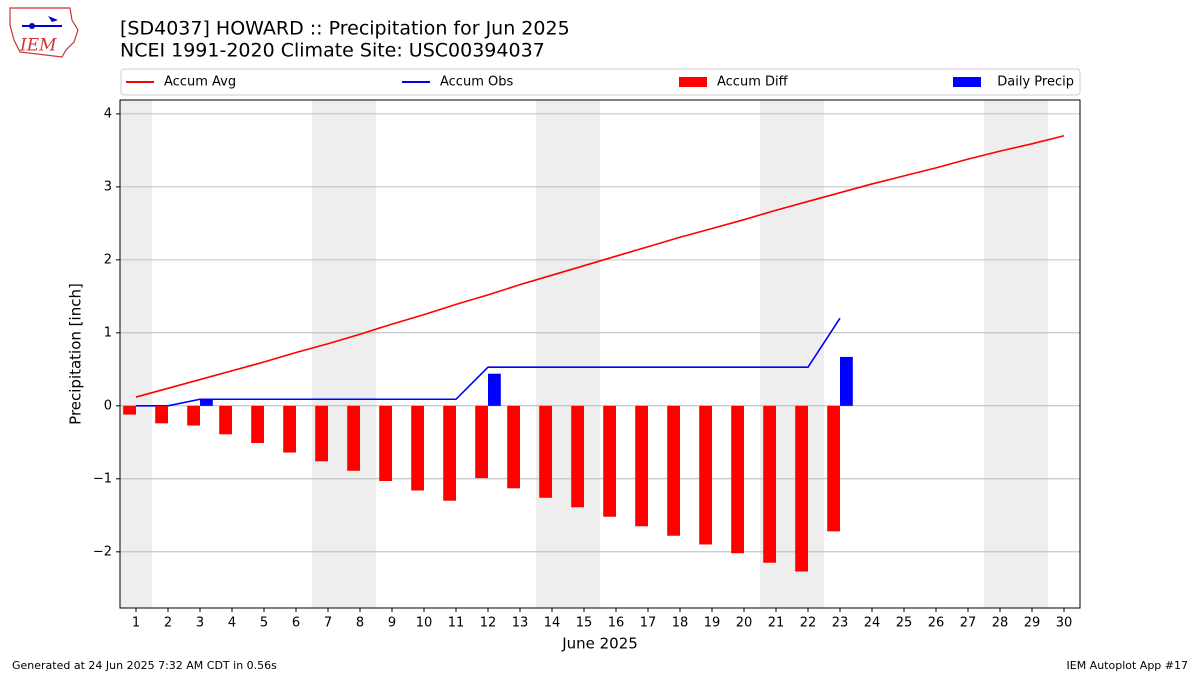 This screenshot has height=675, width=1200. What do you see at coordinates (296, 623) in the screenshot?
I see `x-tick-label: 6` at bounding box center [296, 623].